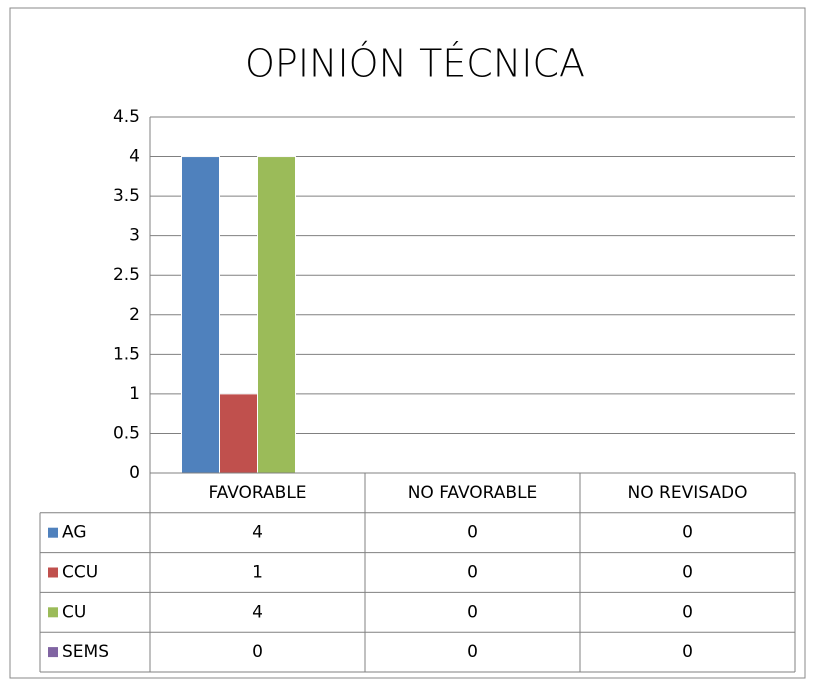  Describe the element at coordinates (126, 275) in the screenshot. I see `y-tick-label: 2.5` at that location.